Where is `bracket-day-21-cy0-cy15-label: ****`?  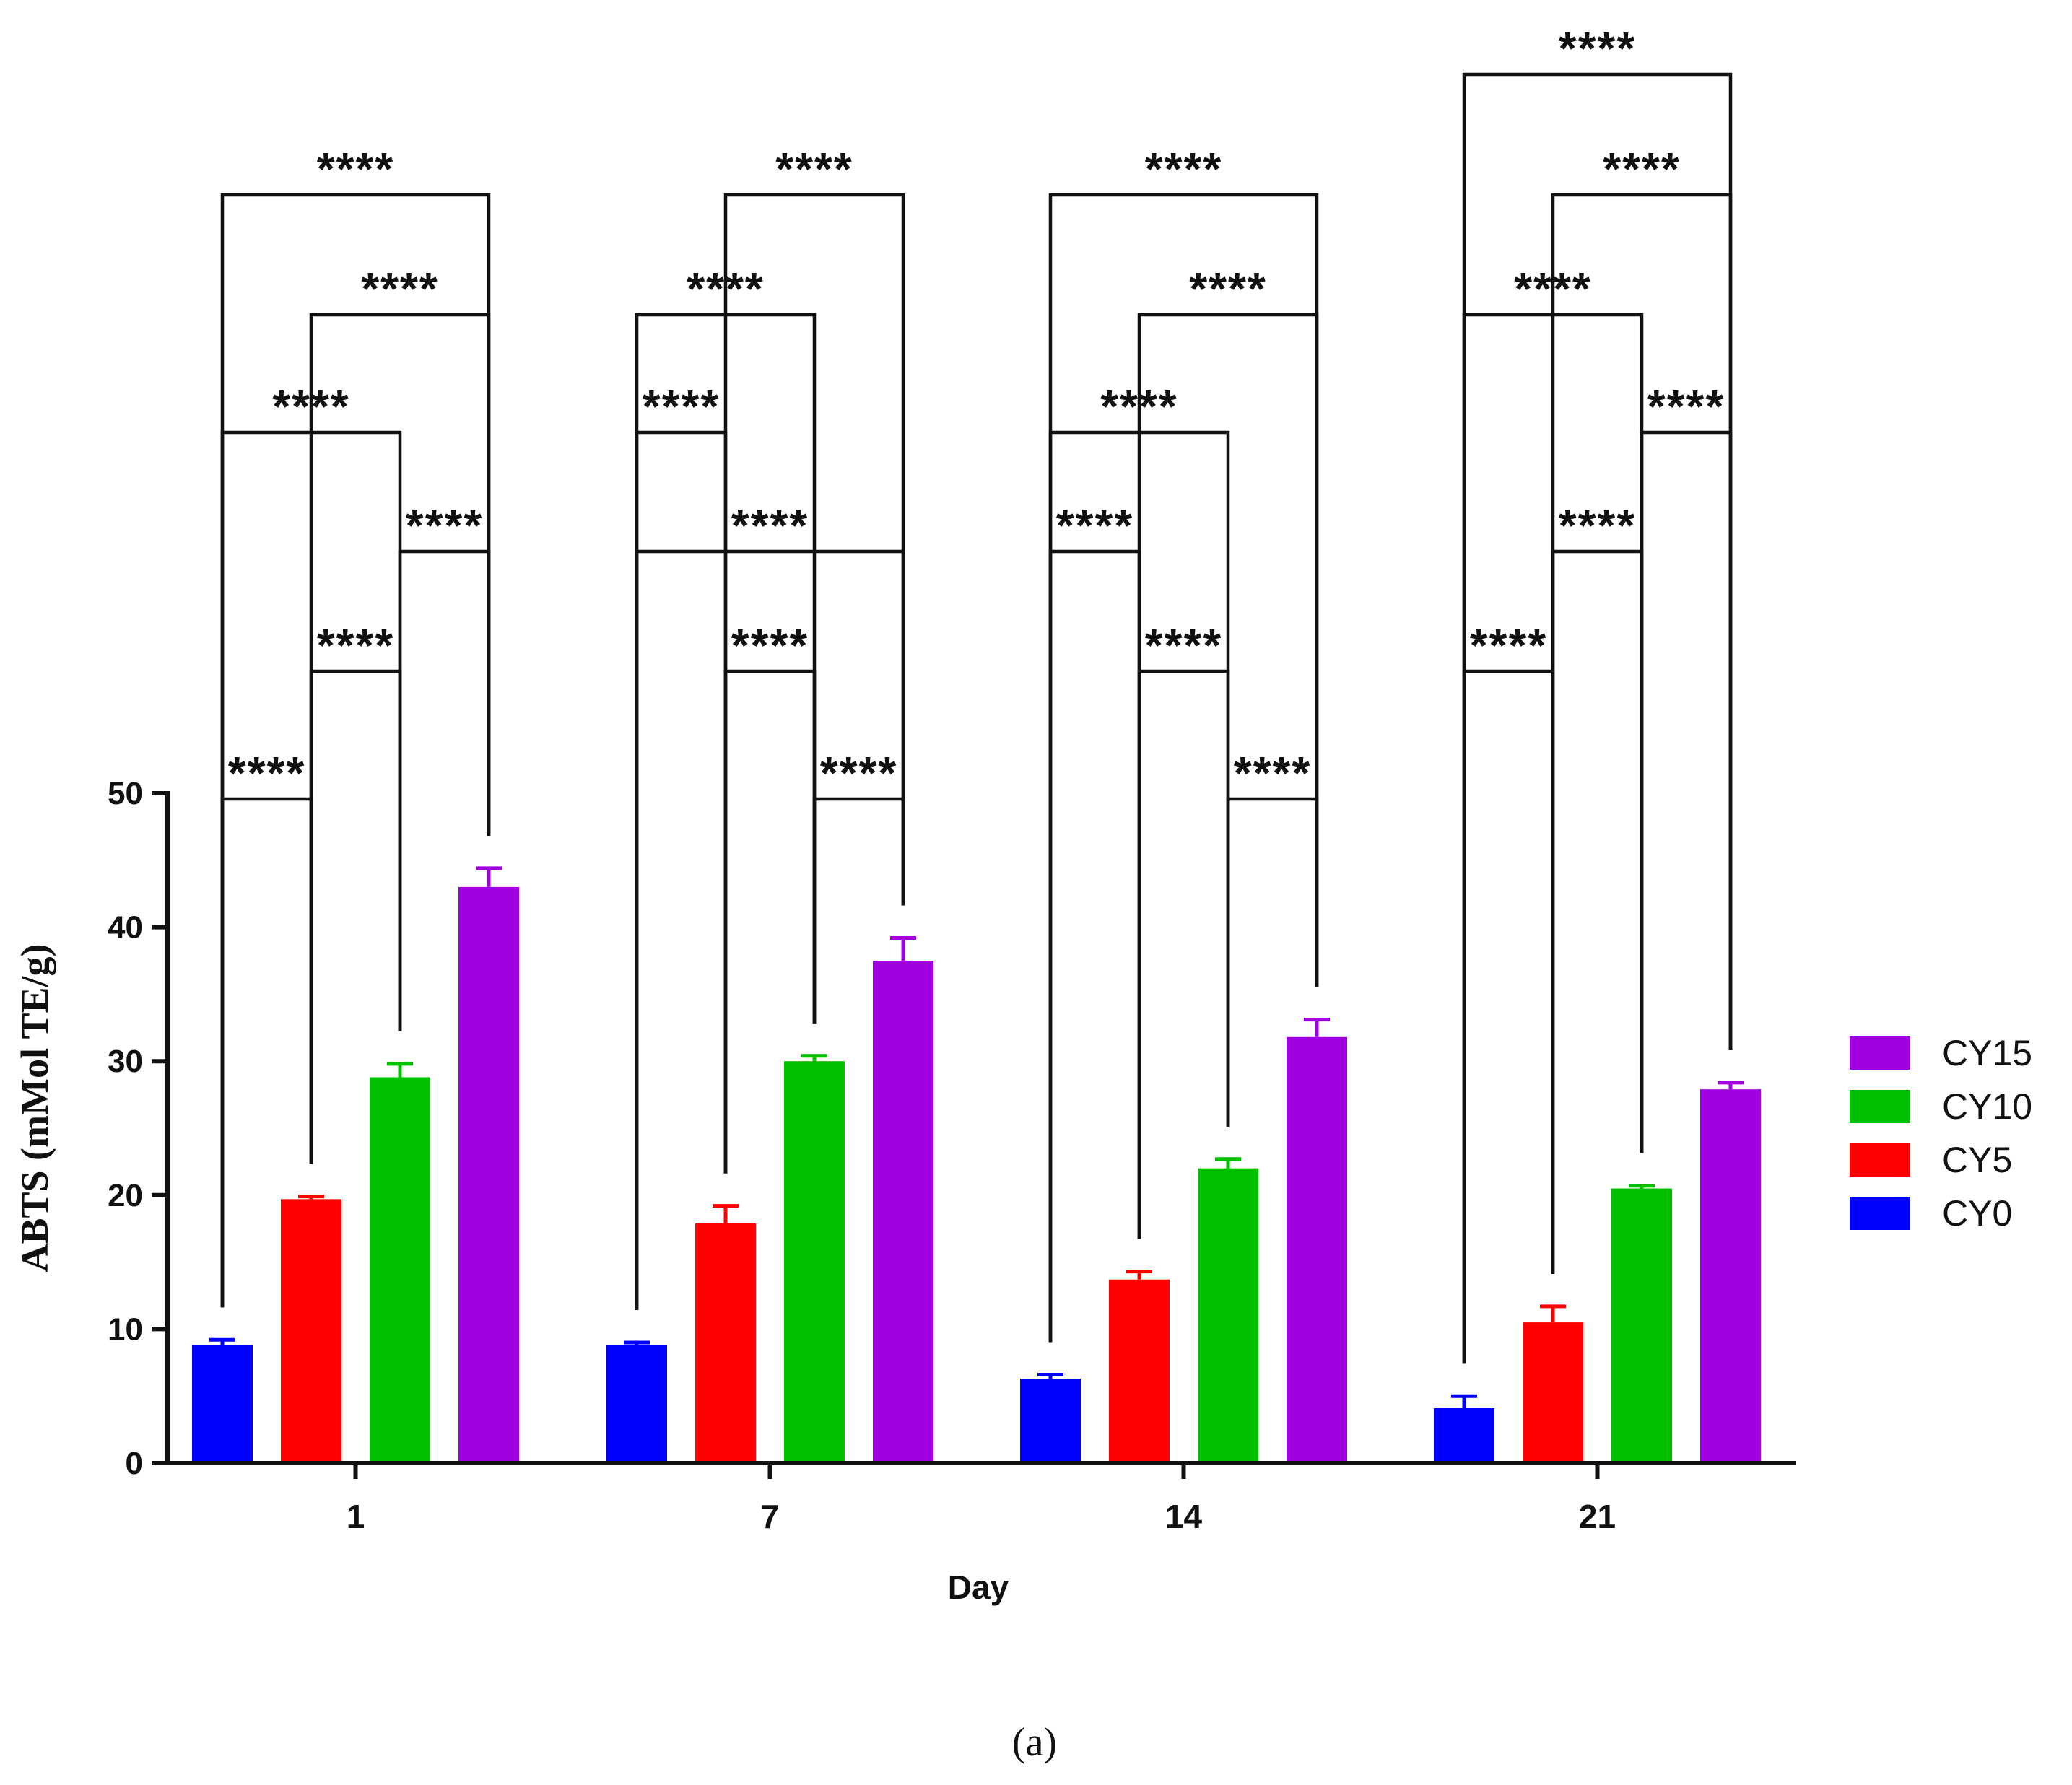
bracket-day-21-cy0-cy15-label: **** is located at coordinates (1598, 48).